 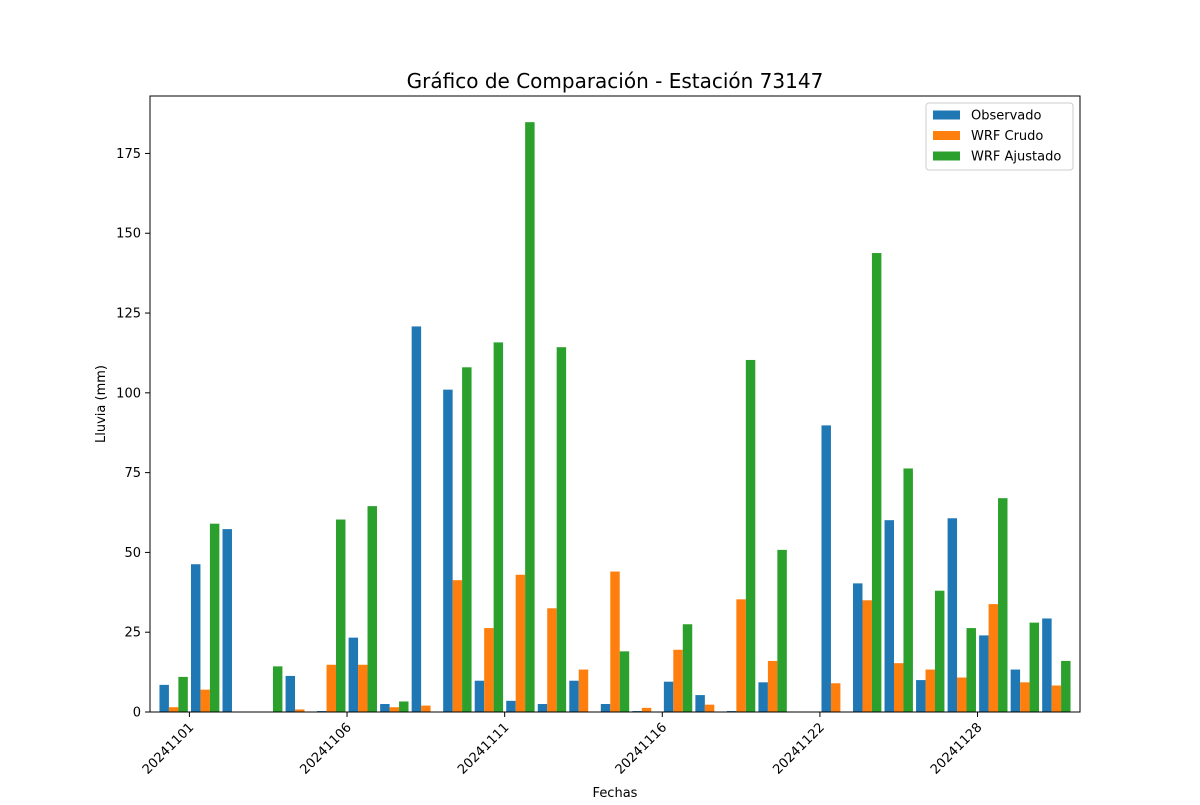 I want to click on y-tick-label: 150, so click(x=128, y=234).